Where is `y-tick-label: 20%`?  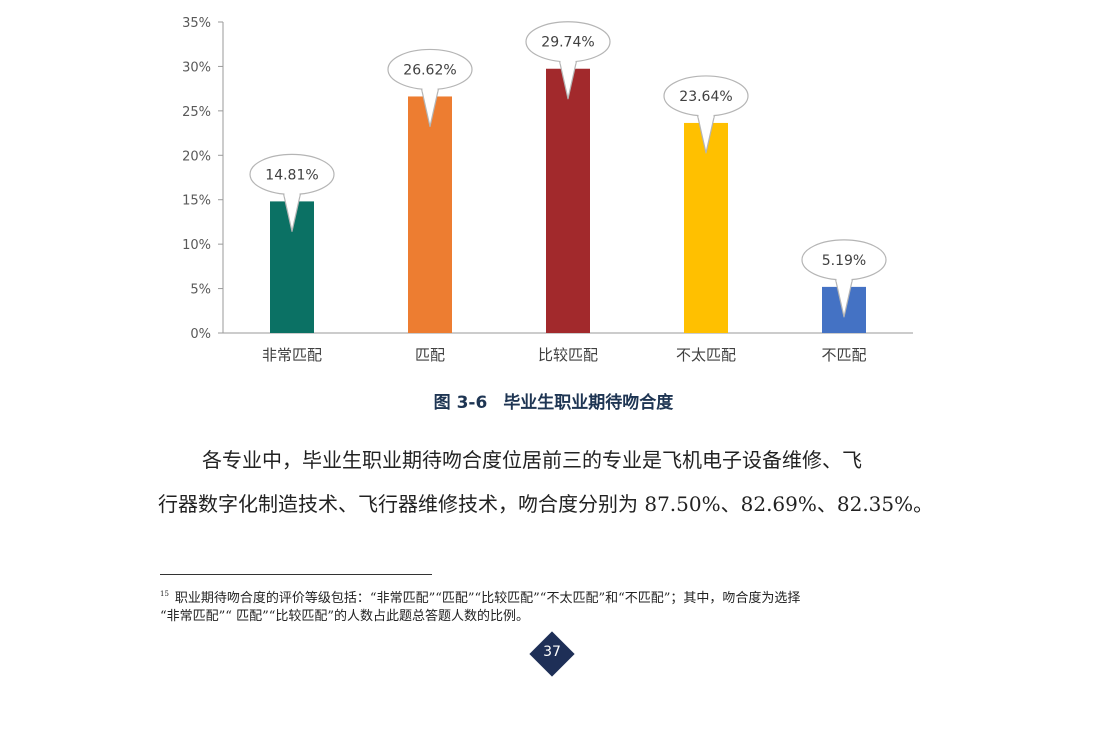 y-tick-label: 20% is located at coordinates (196, 156).